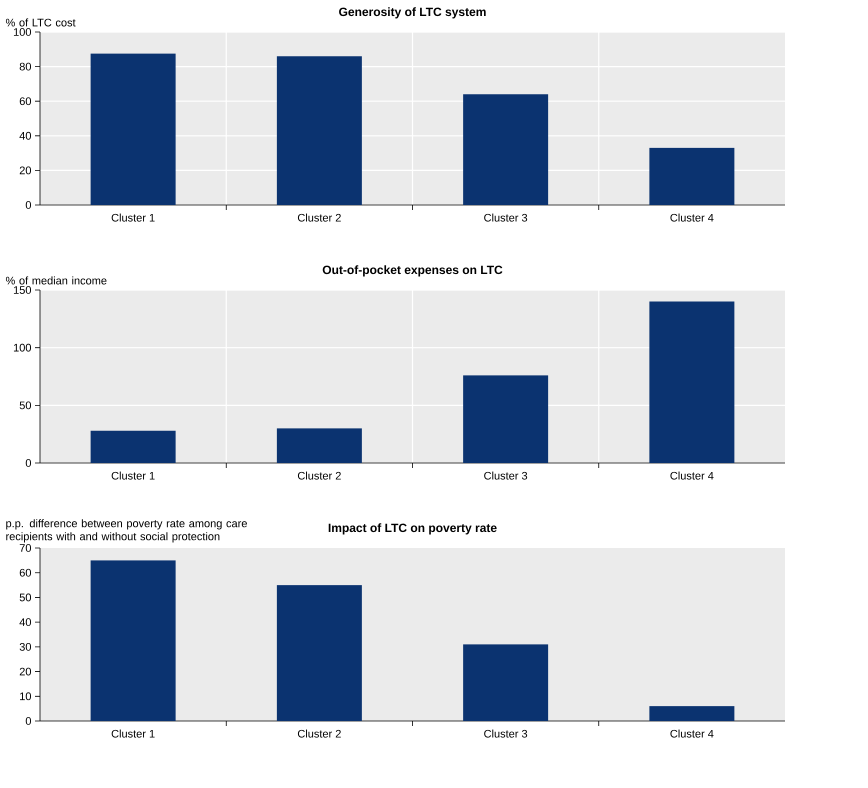 The image size is (868, 788). I want to click on y-tick-label: 70, so click(26, 548).